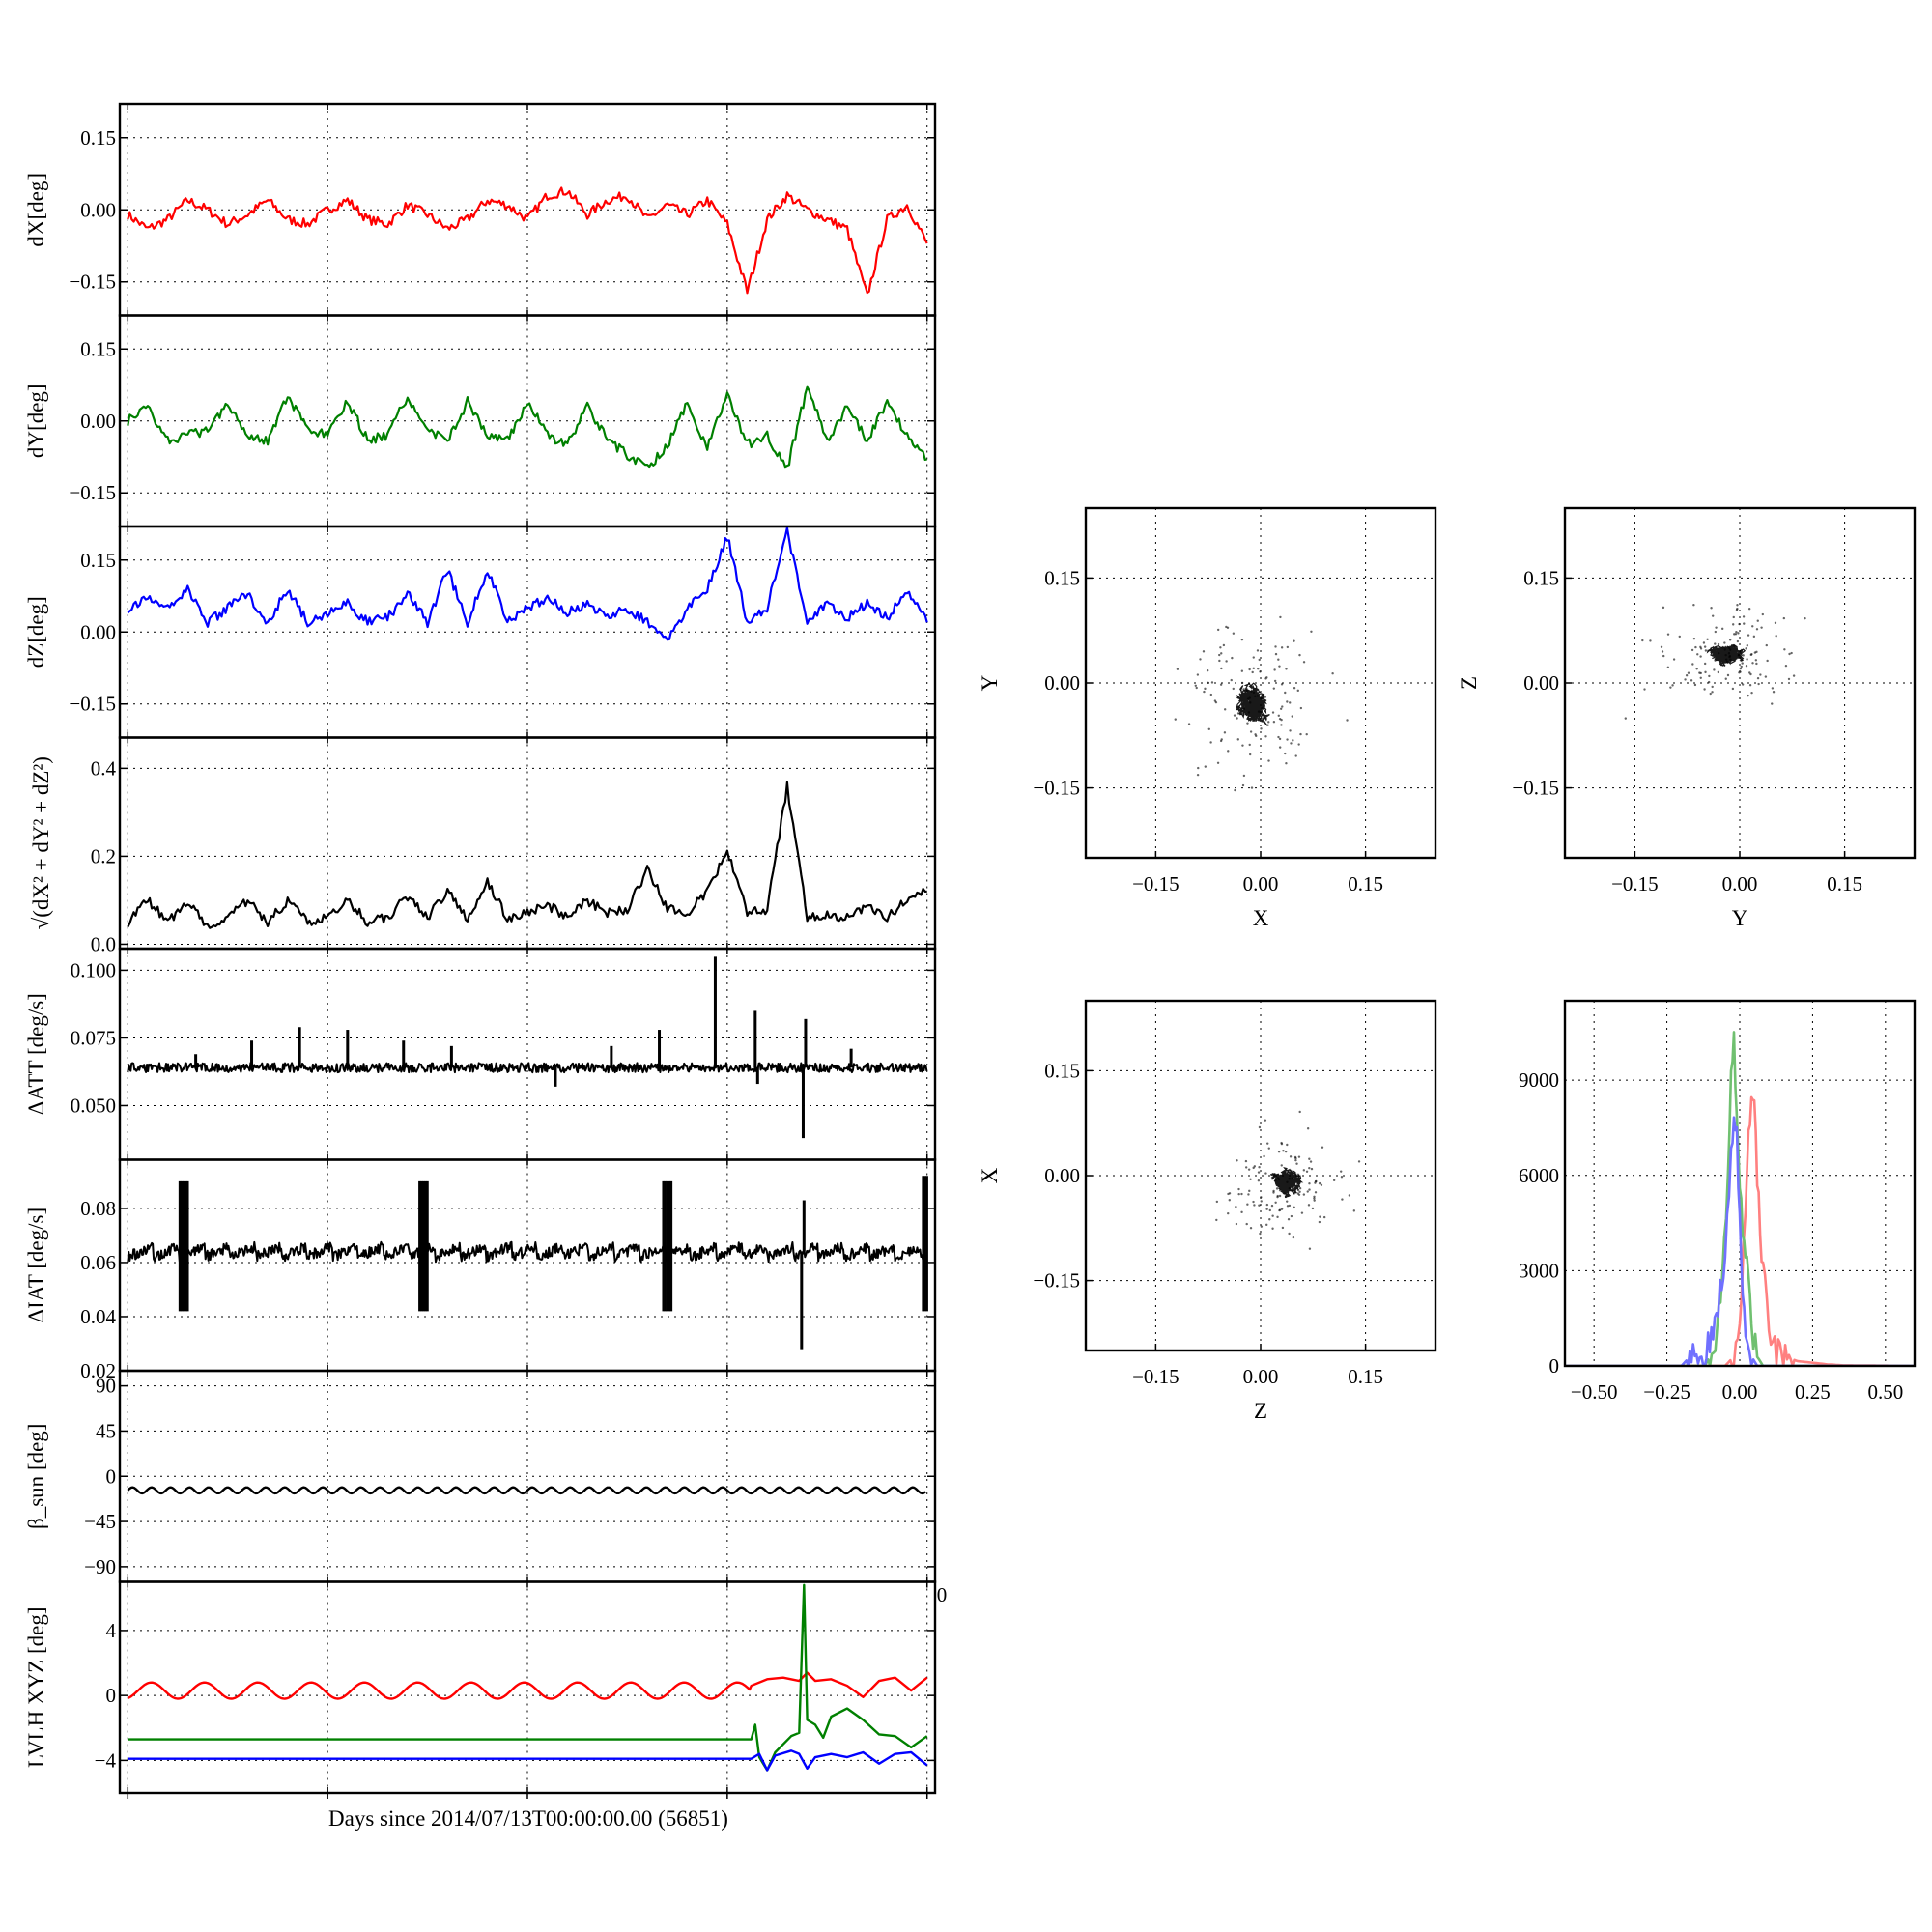 Image resolution: width=1932 pixels, height=1932 pixels. I want to click on xlabel: Z, so click(1260, 1411).